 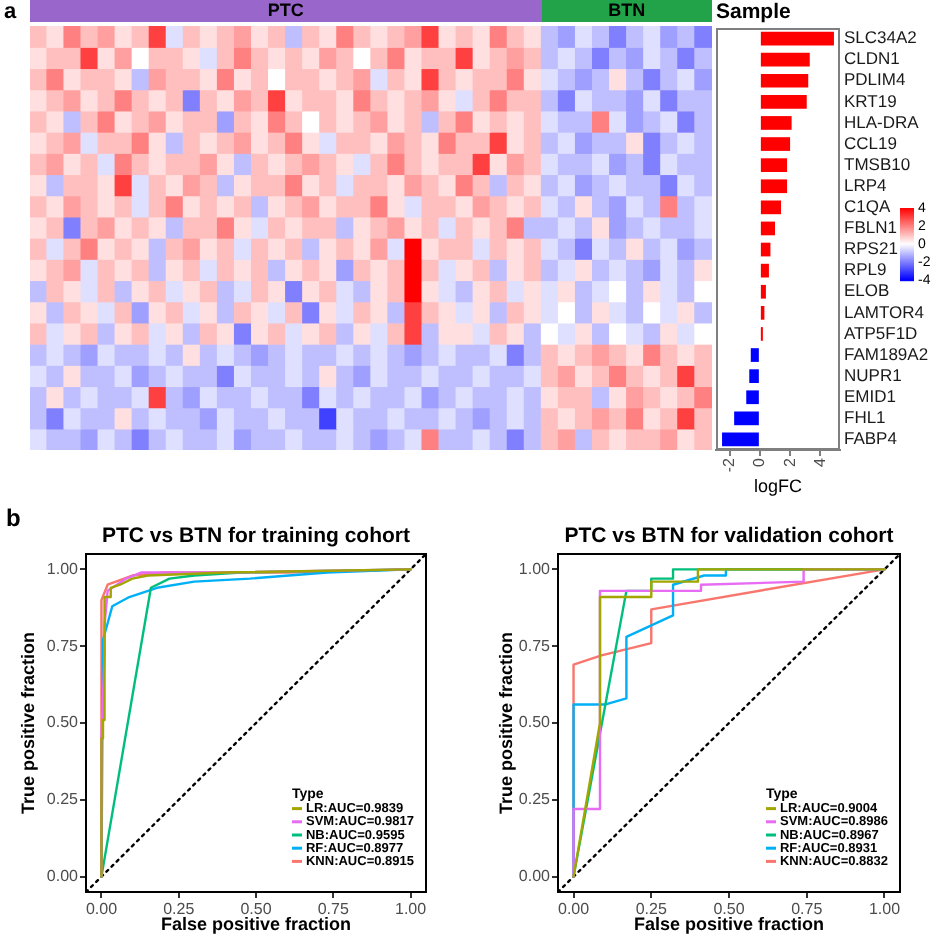 What do you see at coordinates (881, 332) in the screenshot?
I see `y-tick-label: ATP5F1D` at bounding box center [881, 332].